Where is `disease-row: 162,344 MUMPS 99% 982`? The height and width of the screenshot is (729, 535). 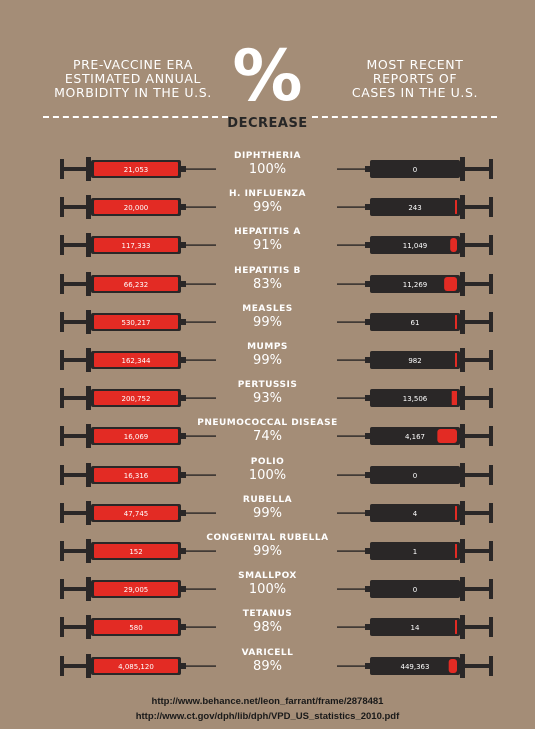 disease-row: 162,344 MUMPS 99% 982 is located at coordinates (267, 360).